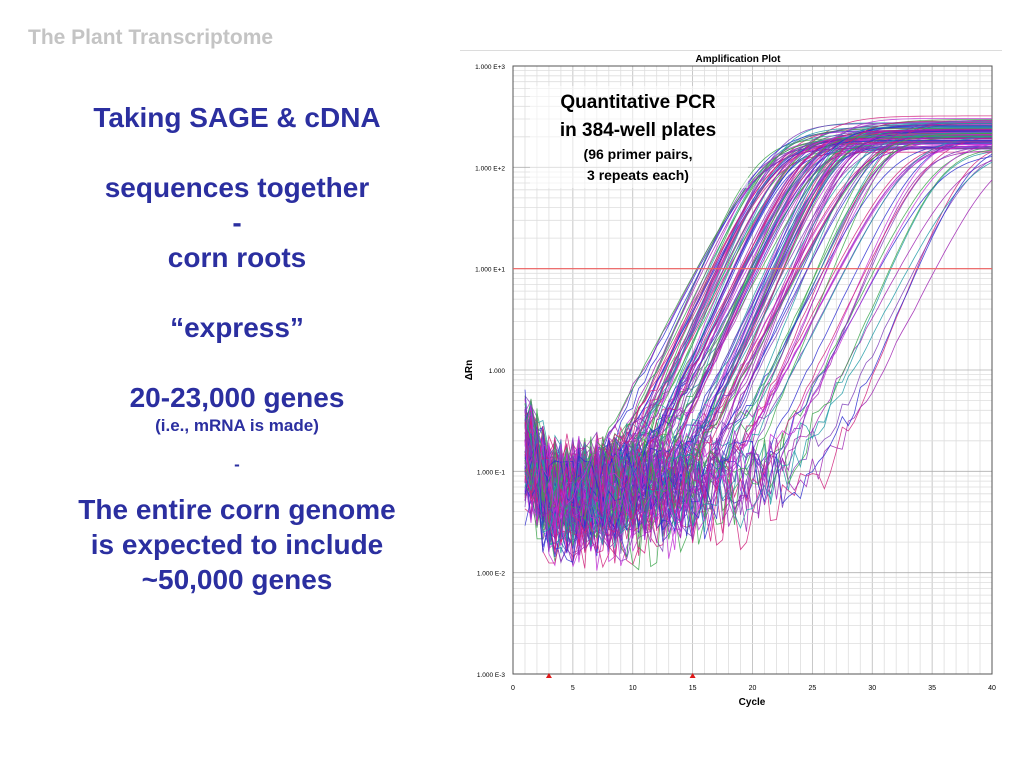 This screenshot has height=768, width=1024. I want to click on x-tick-label: 25, so click(812, 688).